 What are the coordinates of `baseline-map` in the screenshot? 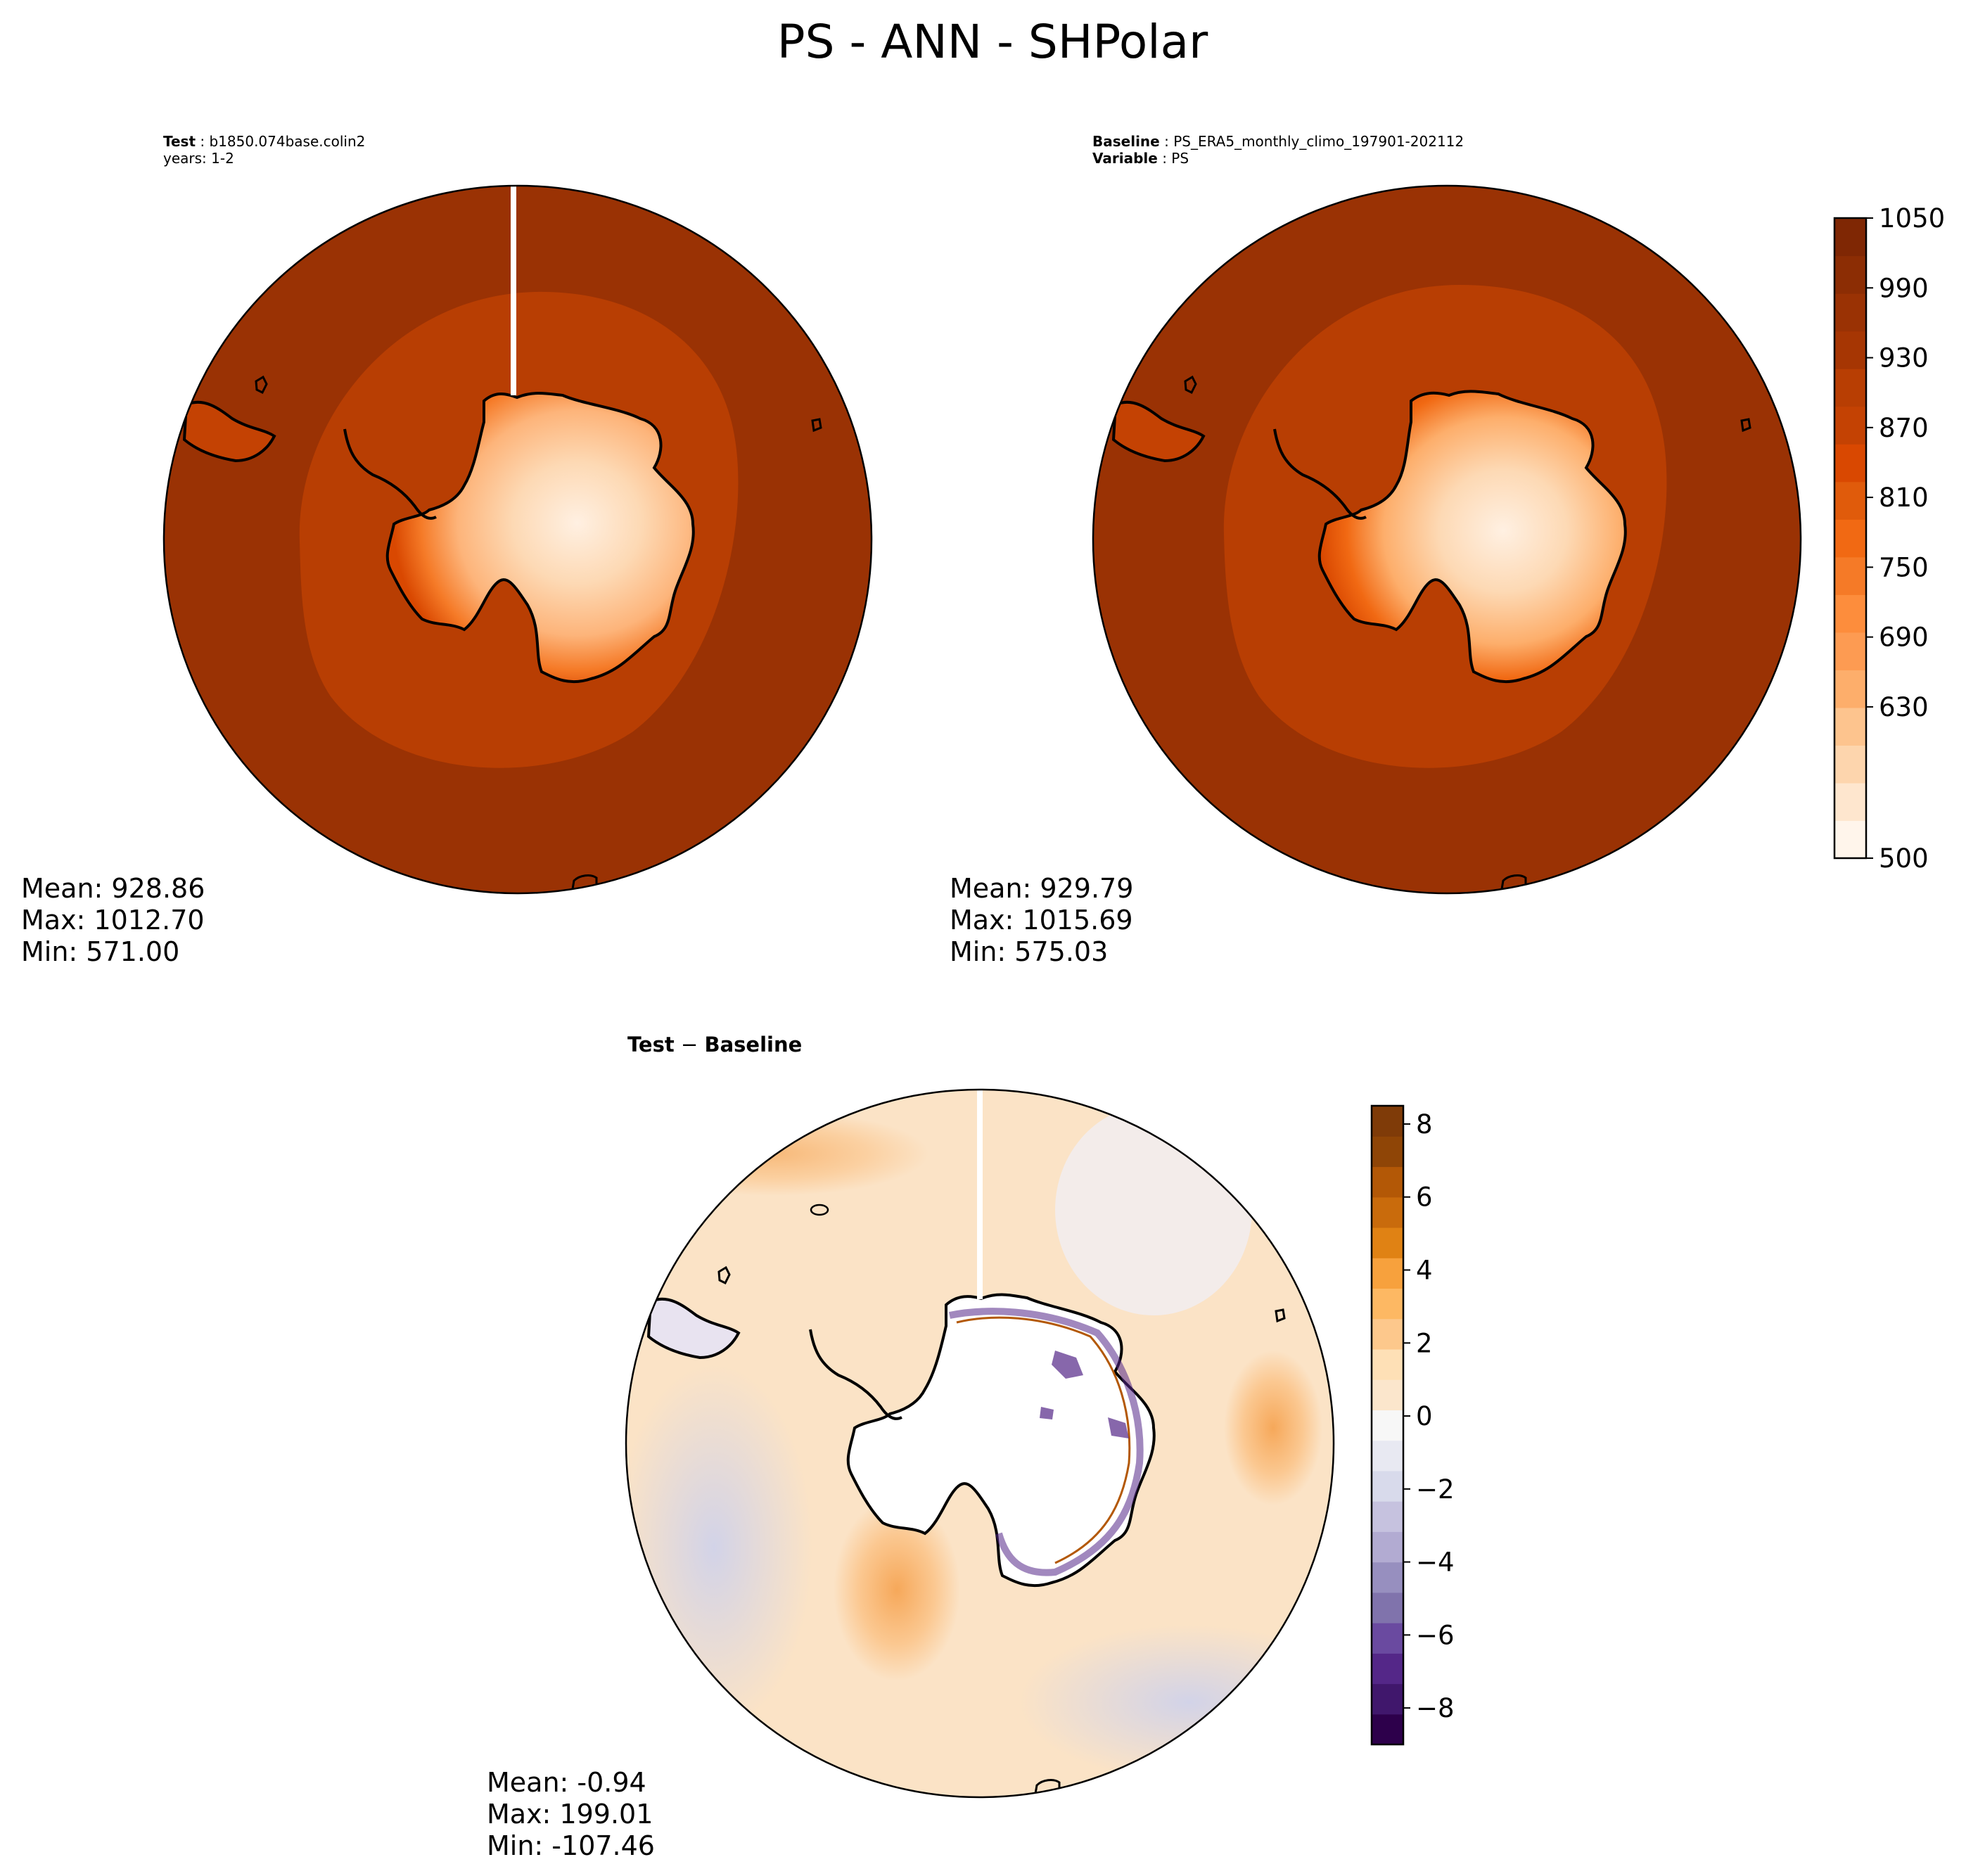 It's located at (1447, 539).